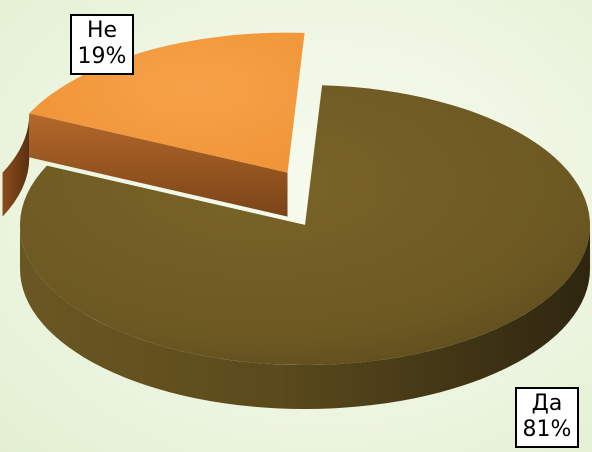 This screenshot has height=452, width=592. I want to click on slice-label-ne-value: 19%, so click(102, 56).